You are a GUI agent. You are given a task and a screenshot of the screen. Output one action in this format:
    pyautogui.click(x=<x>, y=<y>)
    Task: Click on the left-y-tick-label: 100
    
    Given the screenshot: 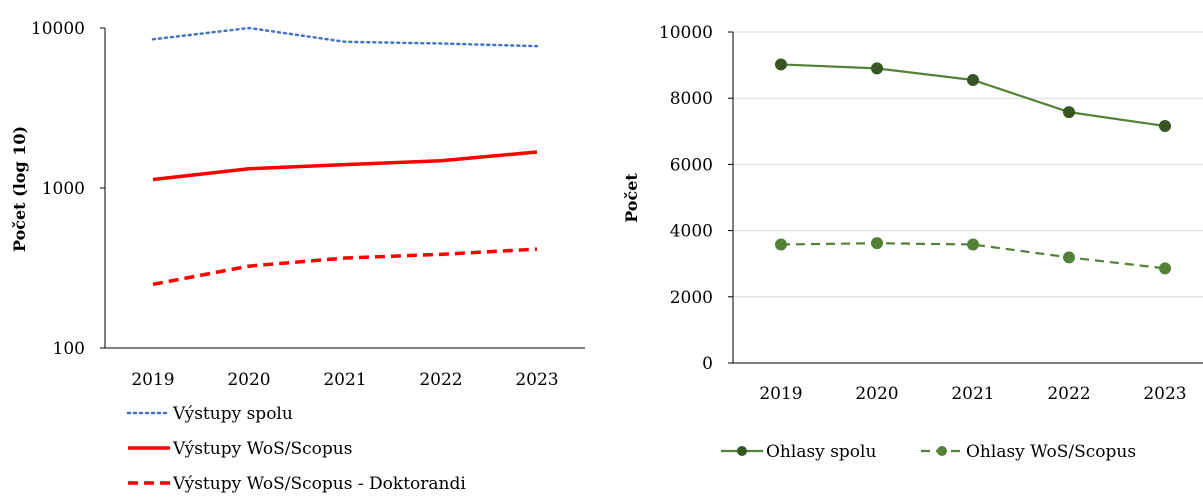 What is the action you would take?
    pyautogui.click(x=69, y=349)
    